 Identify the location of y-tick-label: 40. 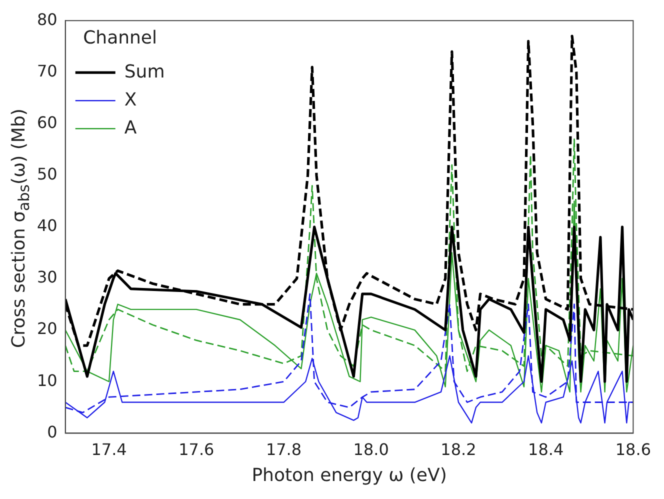
(47, 226).